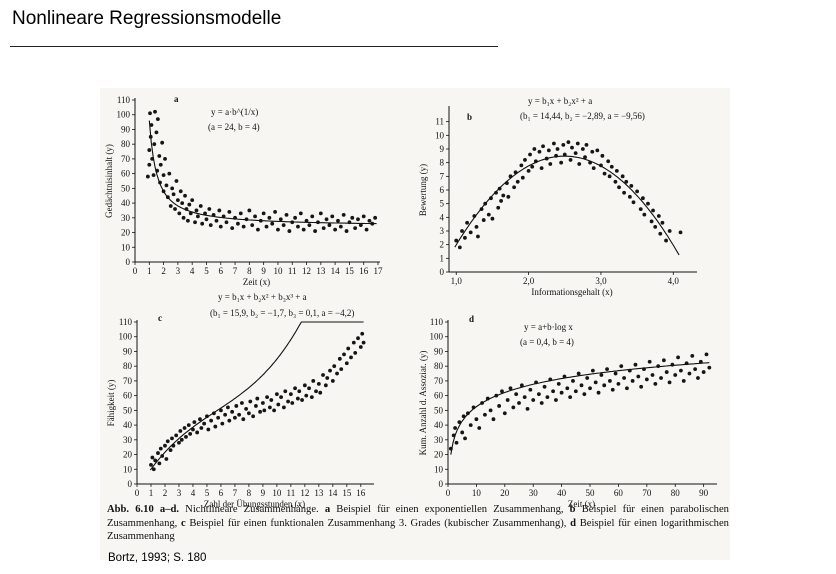 This screenshot has height=574, width=836. I want to click on x-tick-label: 30, so click(534, 493).